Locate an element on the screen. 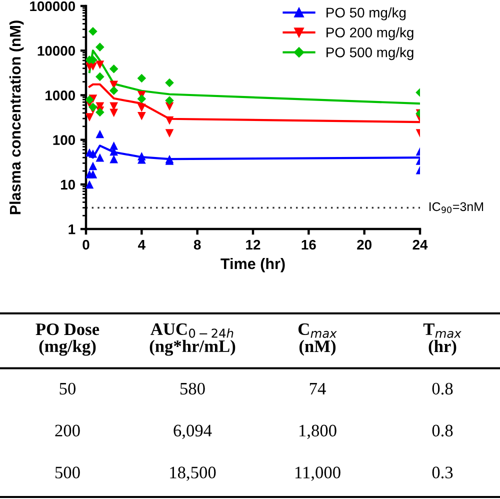 The image size is (500, 499). text: 0.3 is located at coordinates (442, 472).